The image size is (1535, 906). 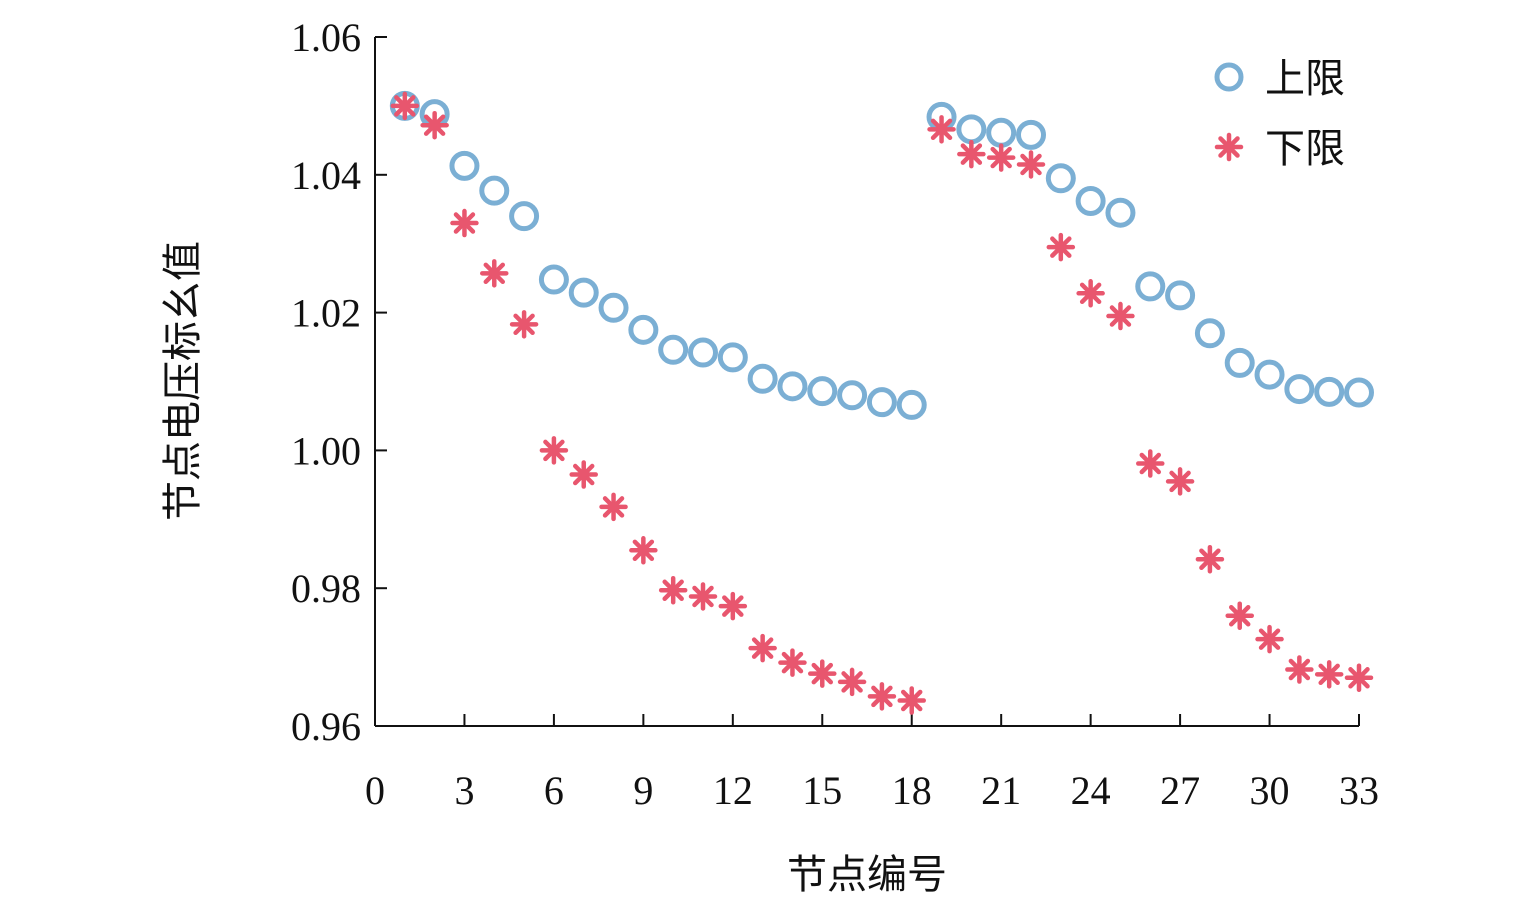 What do you see at coordinates (326, 175) in the screenshot?
I see `y-tick-label: 1.04` at bounding box center [326, 175].